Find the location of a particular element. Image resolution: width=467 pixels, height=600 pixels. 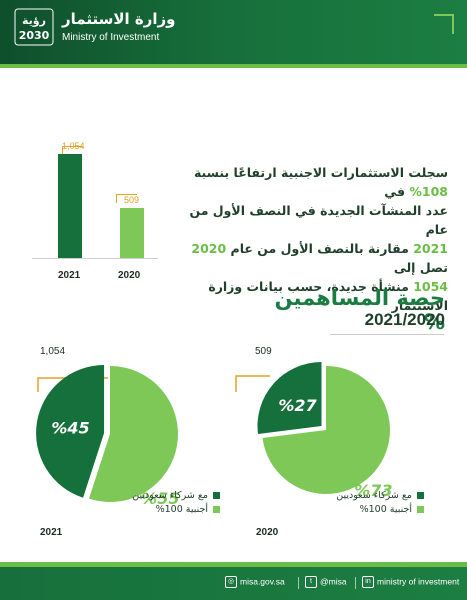

bar-2021-value: 1,054 is located at coordinates (73, 146).